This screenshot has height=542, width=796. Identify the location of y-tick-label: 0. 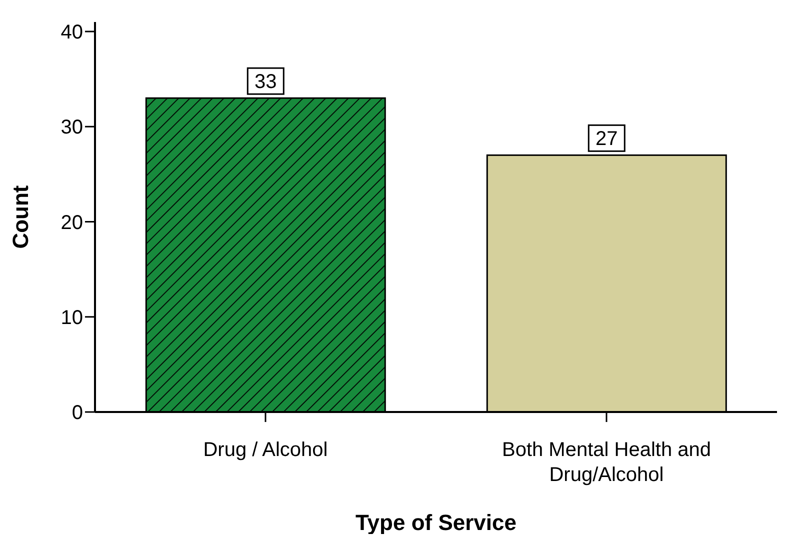
(77, 413).